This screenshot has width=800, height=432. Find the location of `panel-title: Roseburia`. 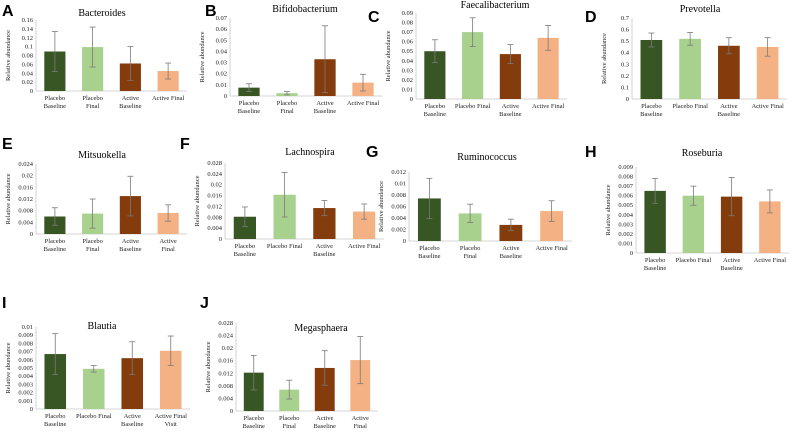

panel-title: Roseburia is located at coordinates (702, 153).